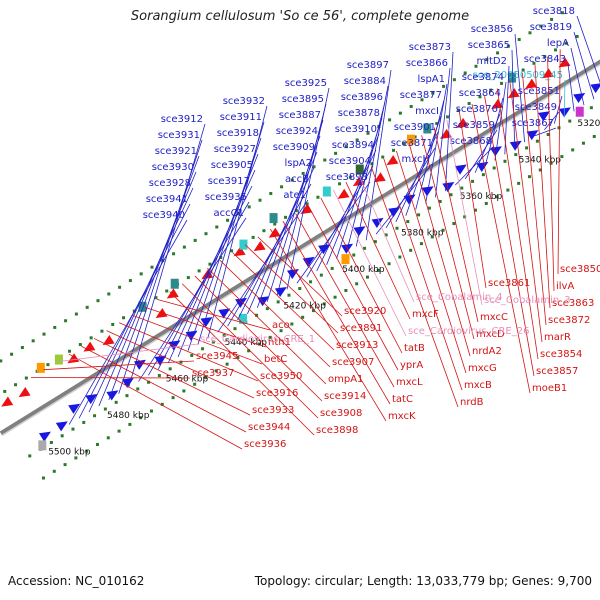 This screenshot has width=600, height=600. What do you see at coordinates (558, 43) in the screenshot?
I see `forward-gene-label-lepa: lepA` at bounding box center [558, 43].